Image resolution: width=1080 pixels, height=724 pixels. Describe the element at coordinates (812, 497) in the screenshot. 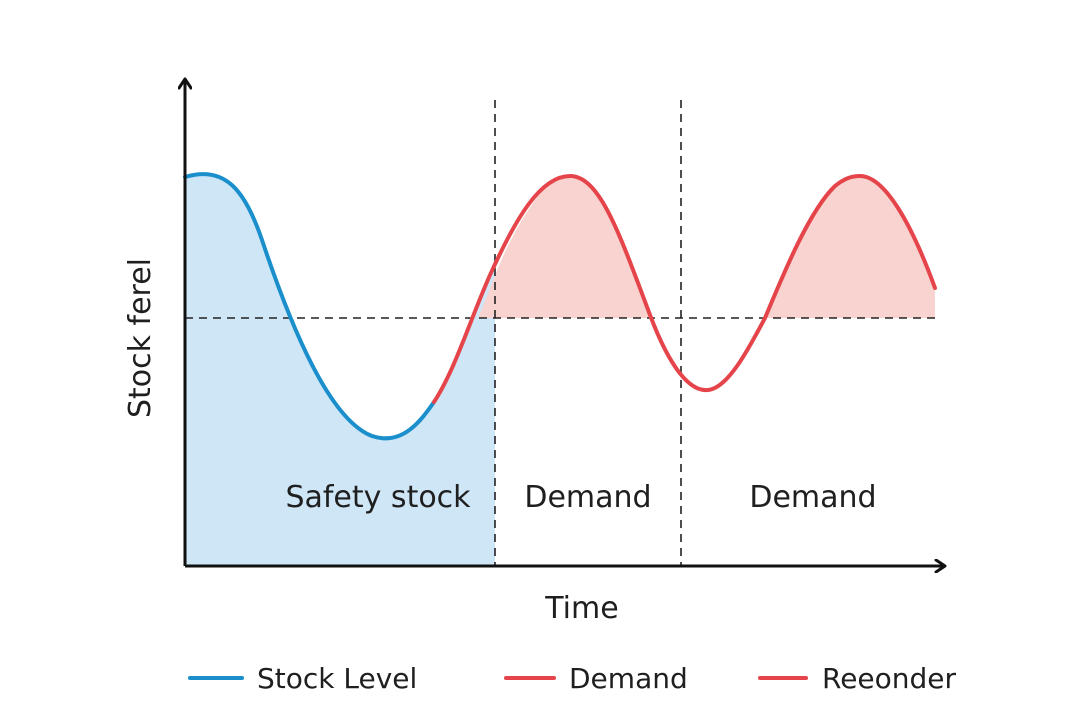

I see `region-label-demand-2: Demand` at that location.